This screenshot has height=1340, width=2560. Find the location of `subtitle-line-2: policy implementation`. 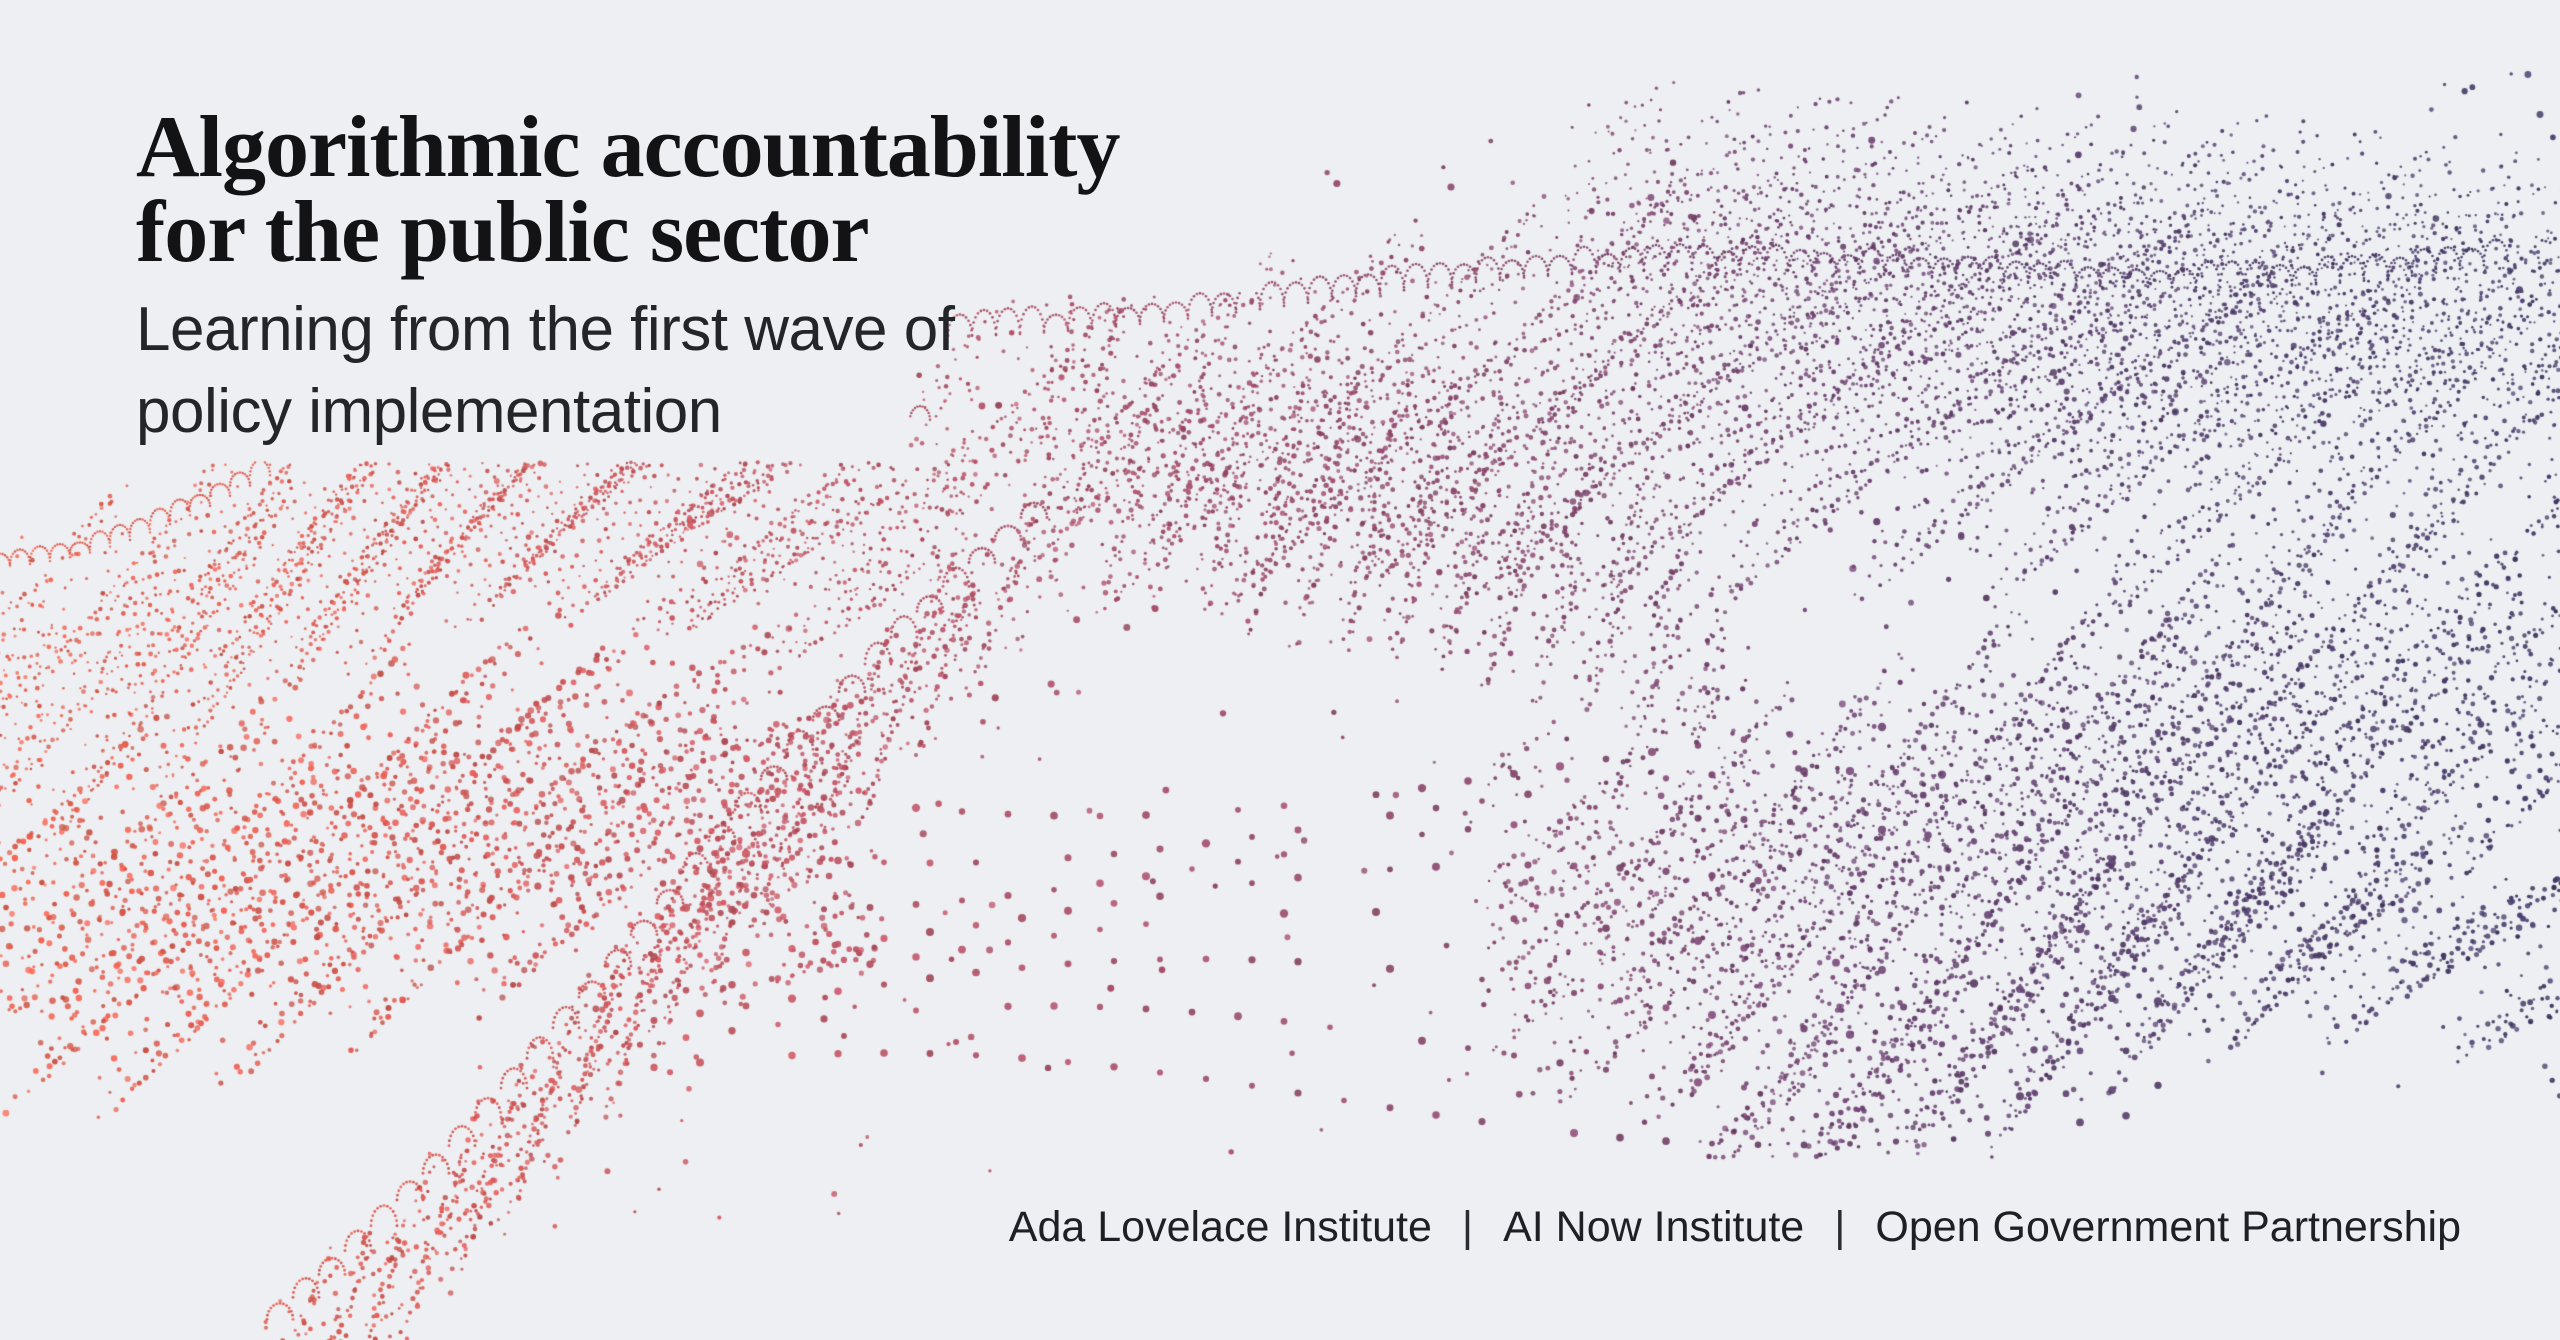

subtitle-line-2: policy implementation is located at coordinates (429, 411).